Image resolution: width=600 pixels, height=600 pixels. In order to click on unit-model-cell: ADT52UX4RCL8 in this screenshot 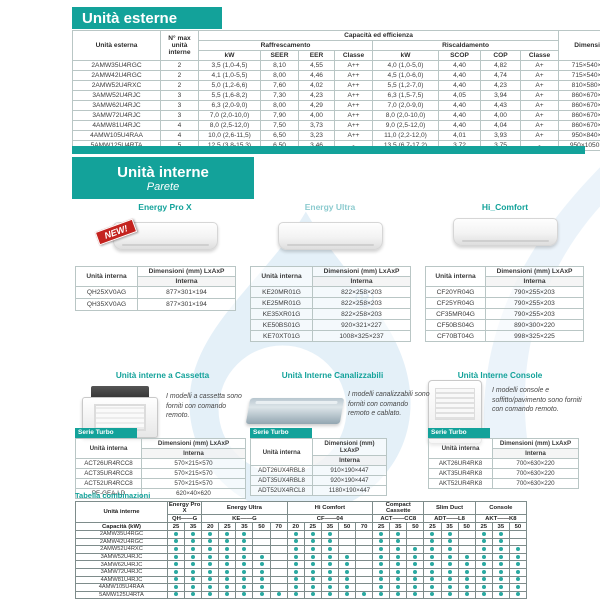, I will do `click(281, 490)`.